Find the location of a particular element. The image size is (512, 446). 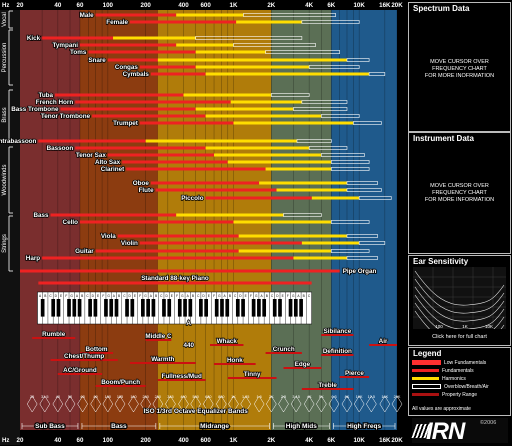

piano-key-note: D is located at coordinates (203, 296).